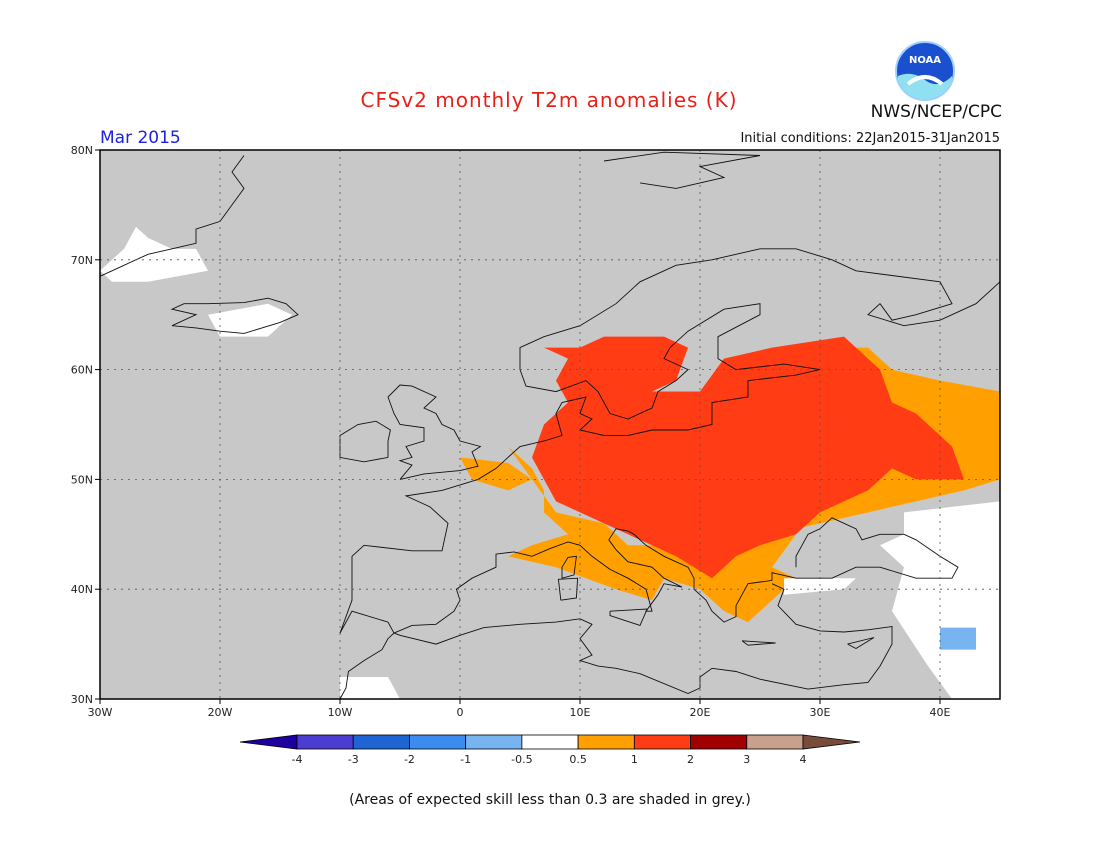  Describe the element at coordinates (370, 688) in the screenshot. I see `neutral-africa` at that location.